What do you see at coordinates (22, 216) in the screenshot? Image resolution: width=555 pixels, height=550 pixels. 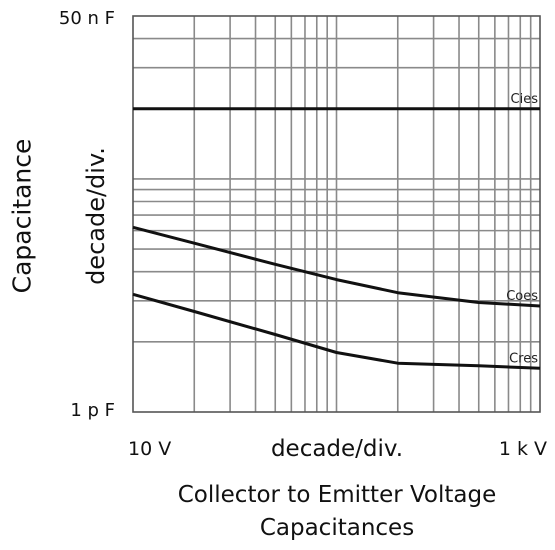 I see `y-axis-title: Capacitance` at bounding box center [22, 216].